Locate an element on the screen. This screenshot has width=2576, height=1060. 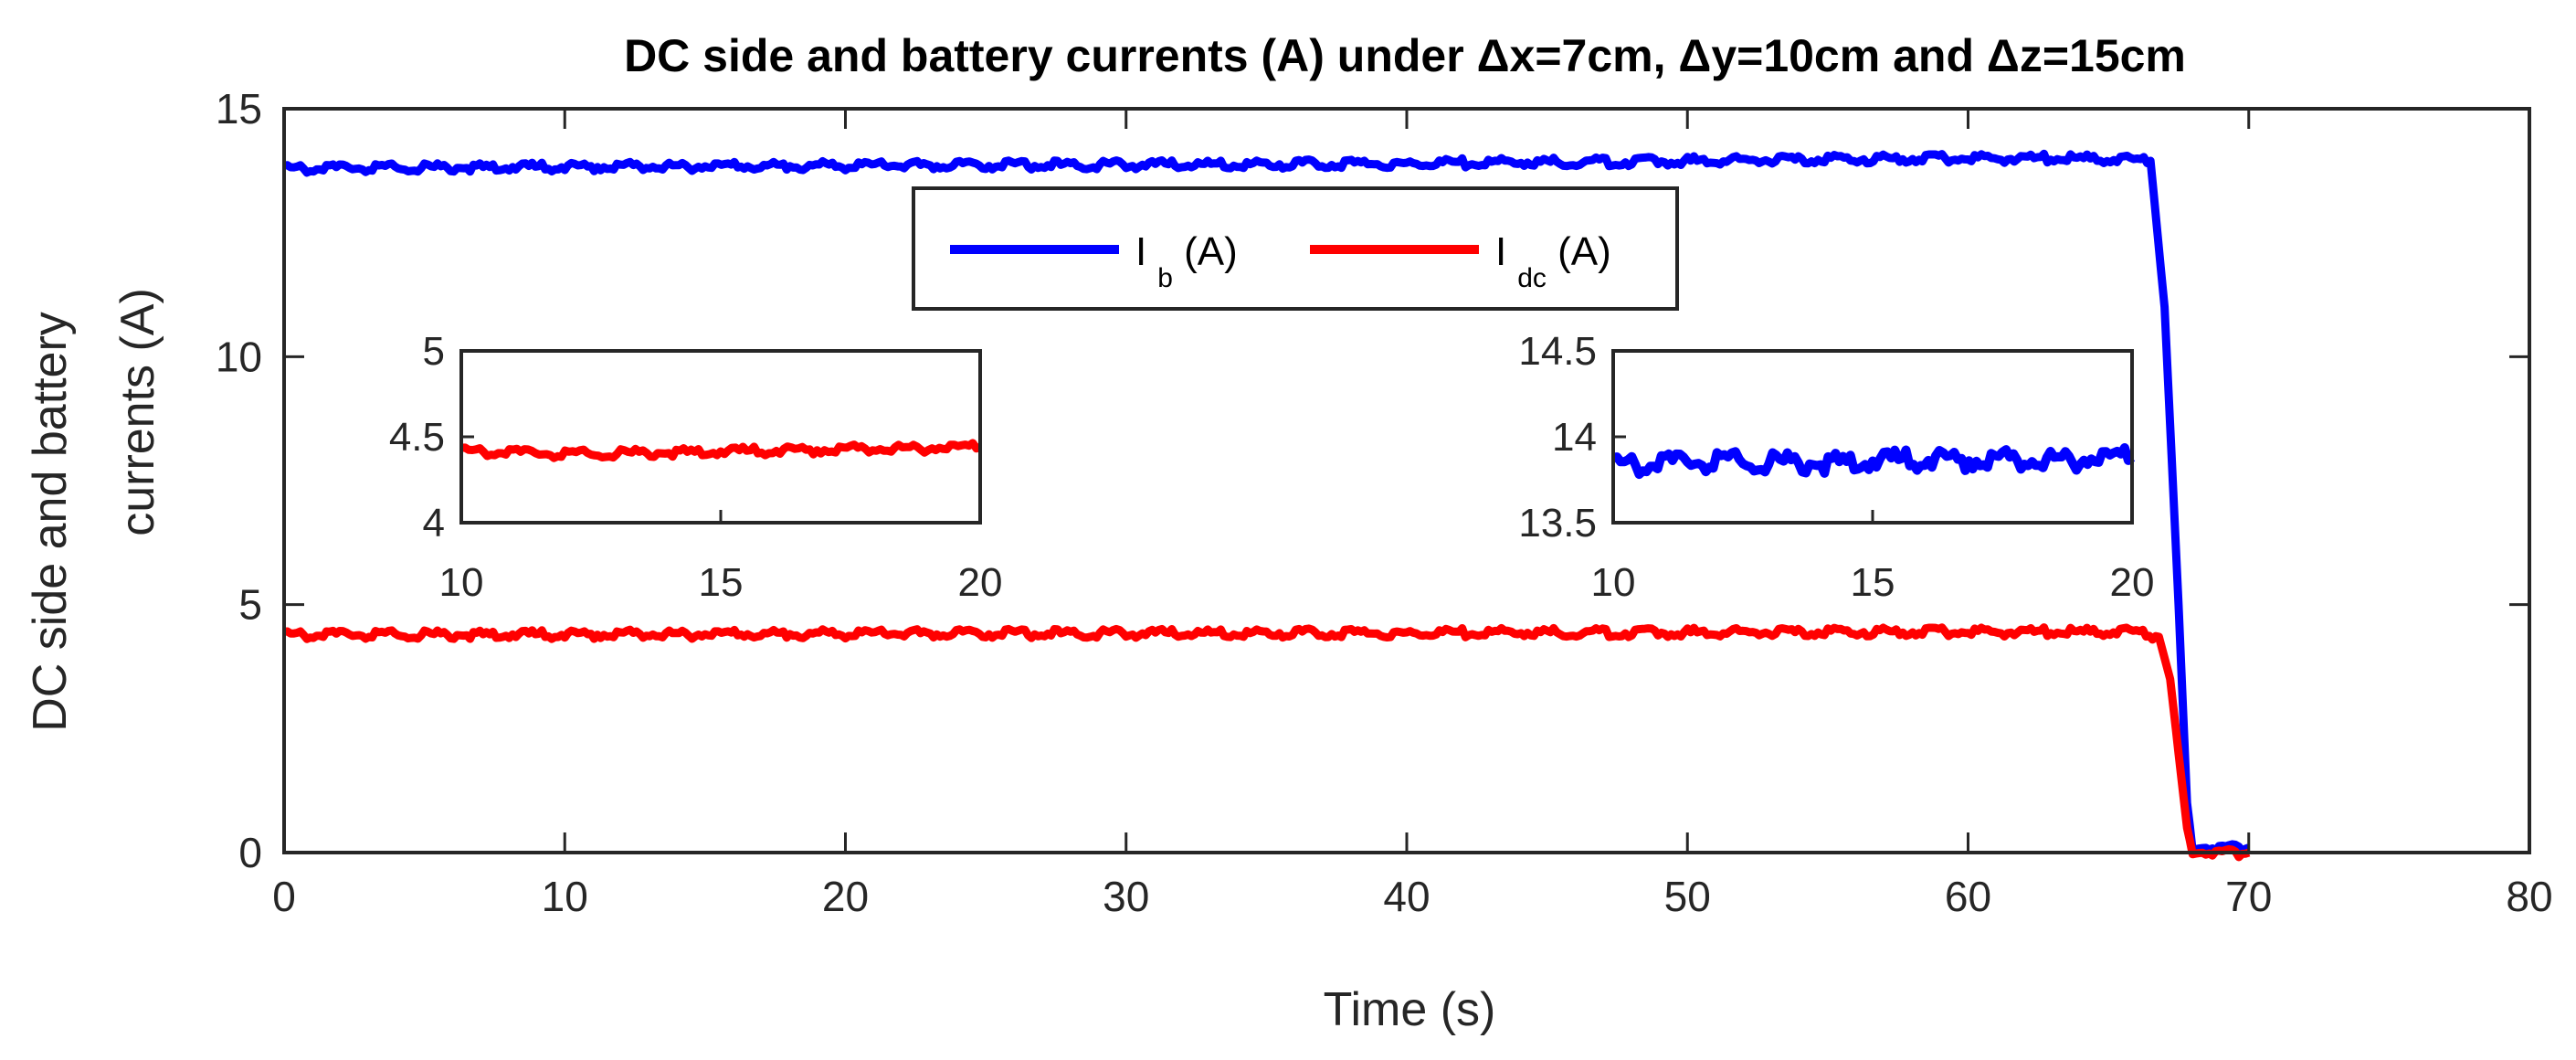
x-tick-label: 40 is located at coordinates (1406, 897).